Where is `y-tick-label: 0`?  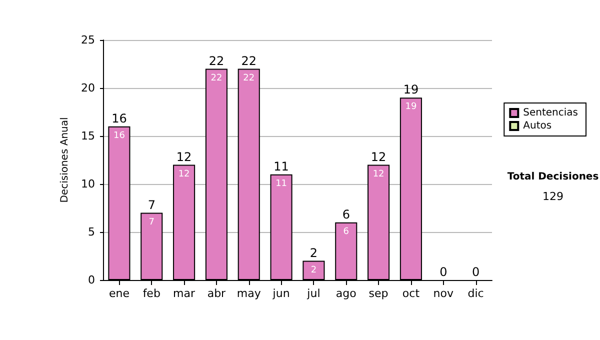 y-tick-label: 0 is located at coordinates (91, 280).